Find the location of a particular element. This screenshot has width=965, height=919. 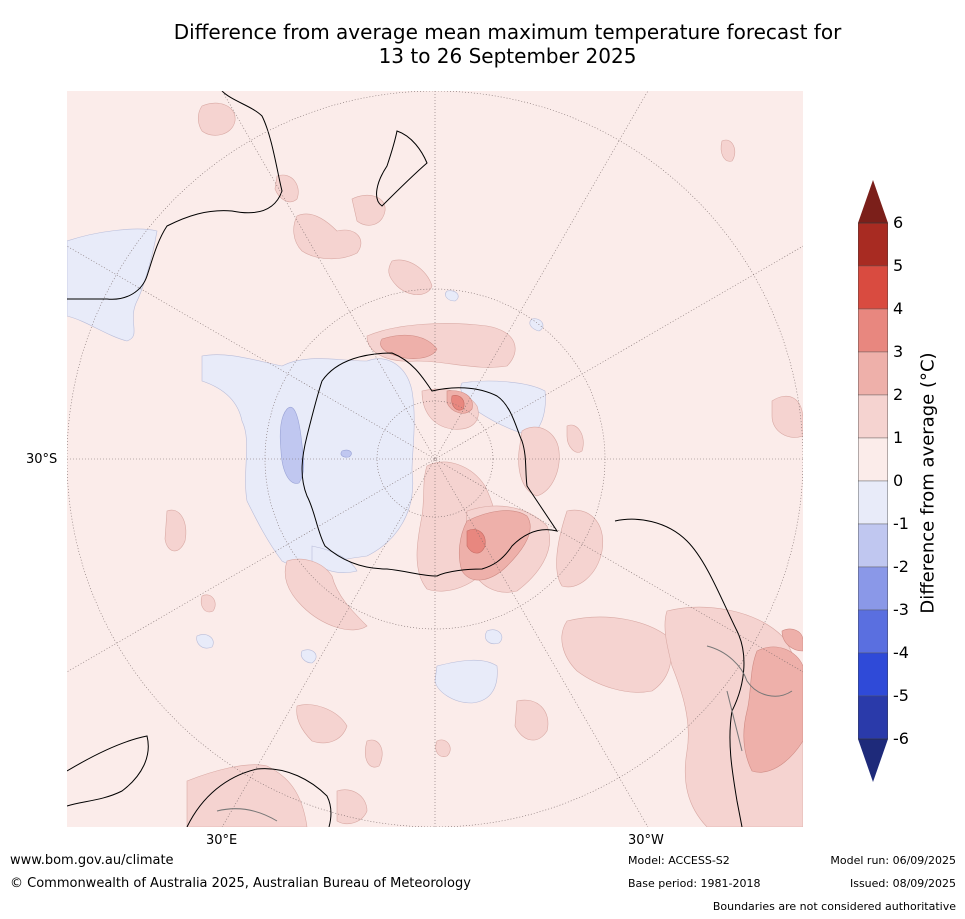

colorbar is located at coordinates (873, 481).